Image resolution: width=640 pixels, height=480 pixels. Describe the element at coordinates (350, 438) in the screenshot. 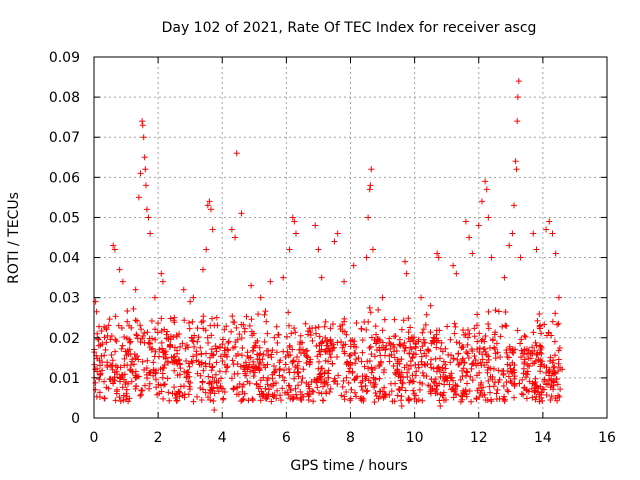

I see `x-tick-label: 8` at that location.